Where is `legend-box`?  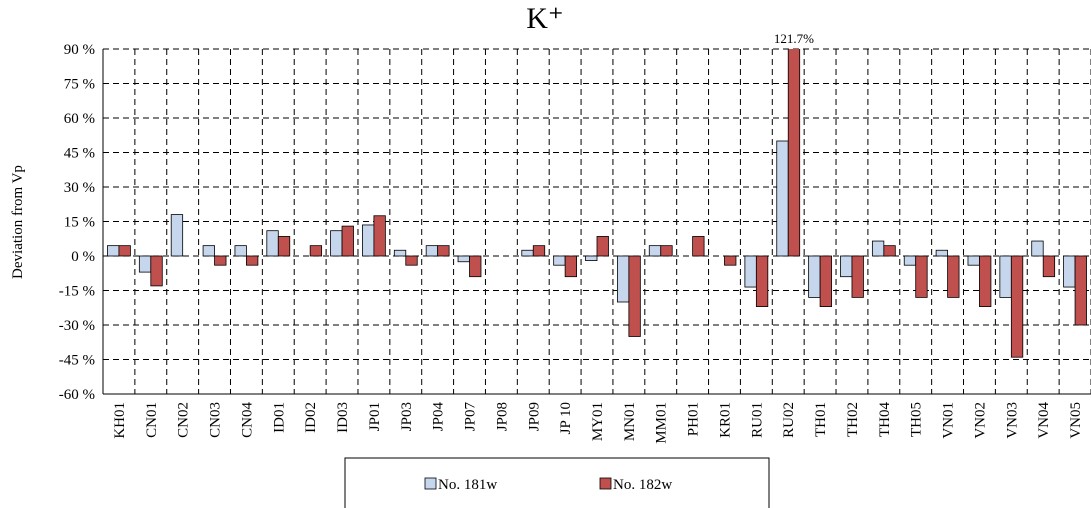 legend-box is located at coordinates (557, 482).